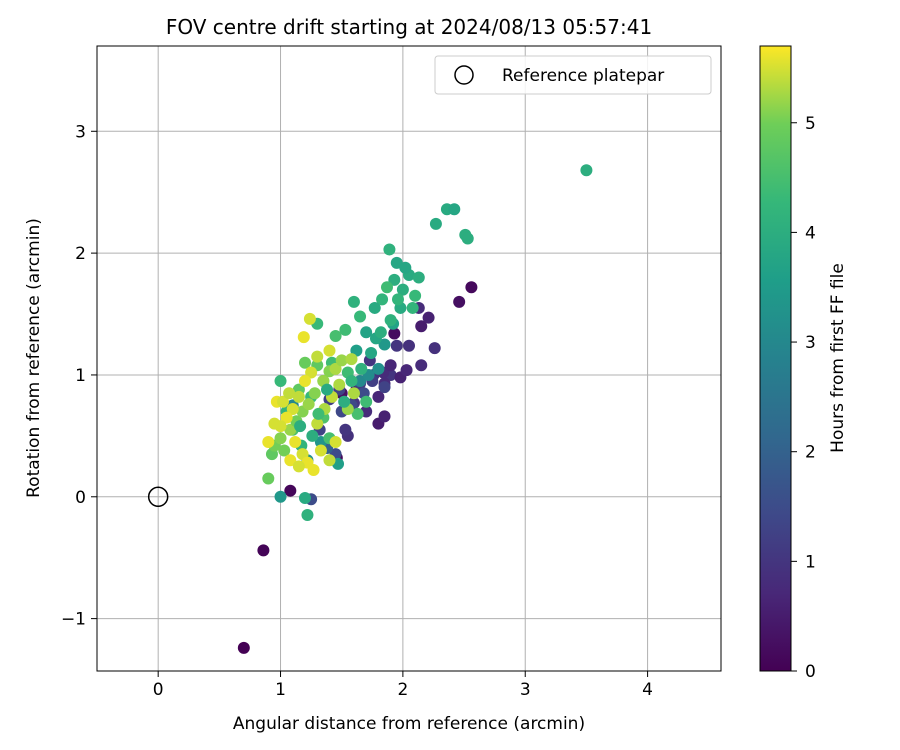 This screenshot has width=900, height=750. I want to click on reference-platepar-marker, so click(158, 497).